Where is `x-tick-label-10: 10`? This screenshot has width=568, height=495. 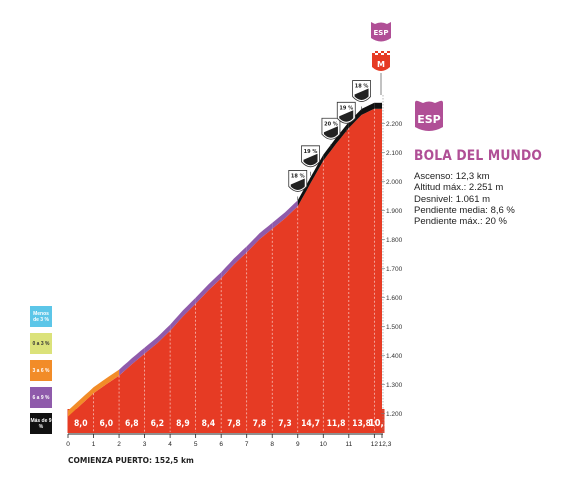 x-tick-label-10: 10 is located at coordinates (324, 444).